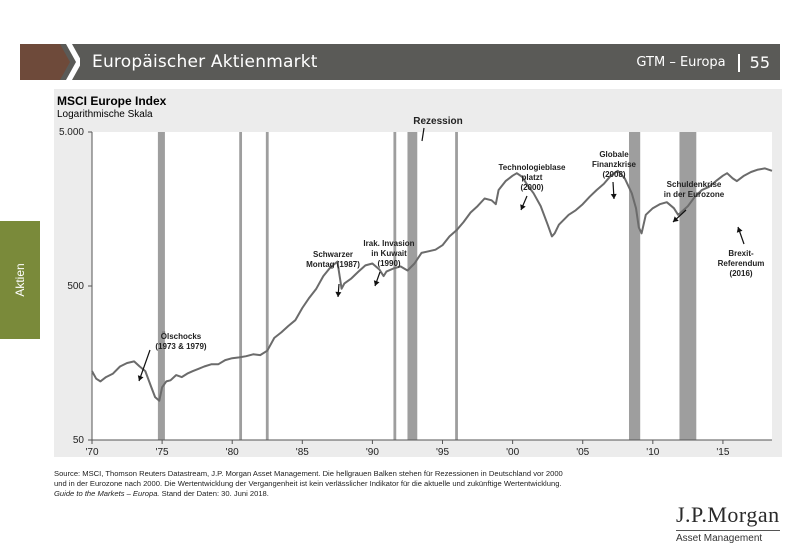 The width and height of the screenshot is (800, 554). I want to click on annotation-text: (1990), so click(388, 263).